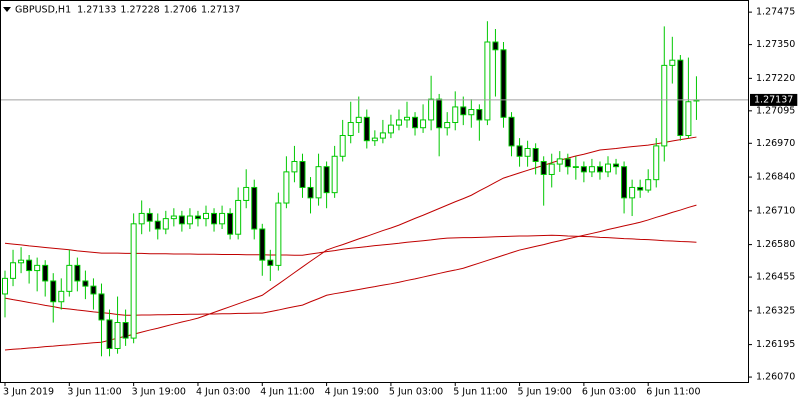 The width and height of the screenshot is (800, 400). I want to click on collapse-icon, so click(7, 9).